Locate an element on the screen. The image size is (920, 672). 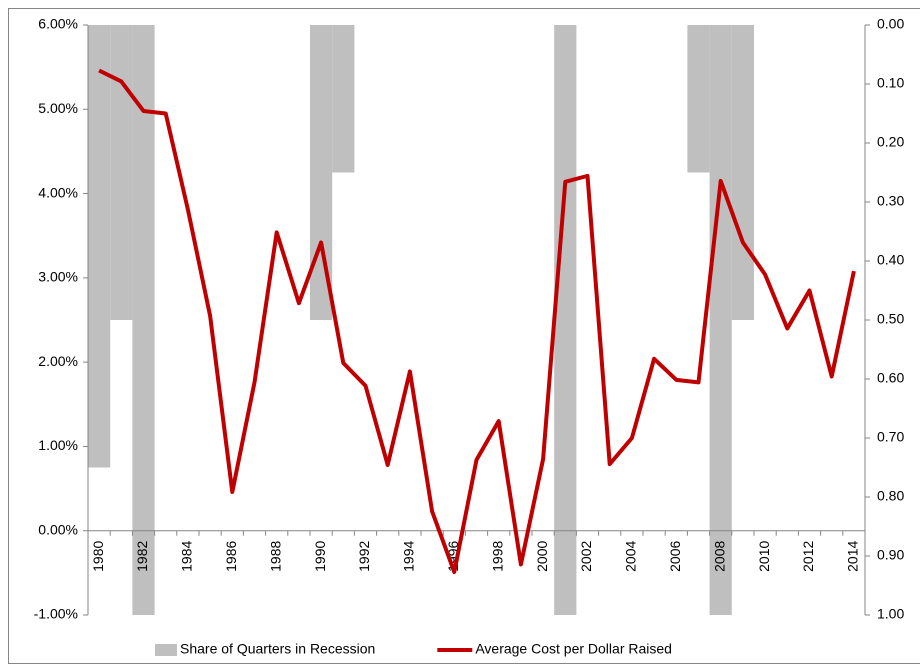
y2-tick-label: 0.30 is located at coordinates (890, 201).